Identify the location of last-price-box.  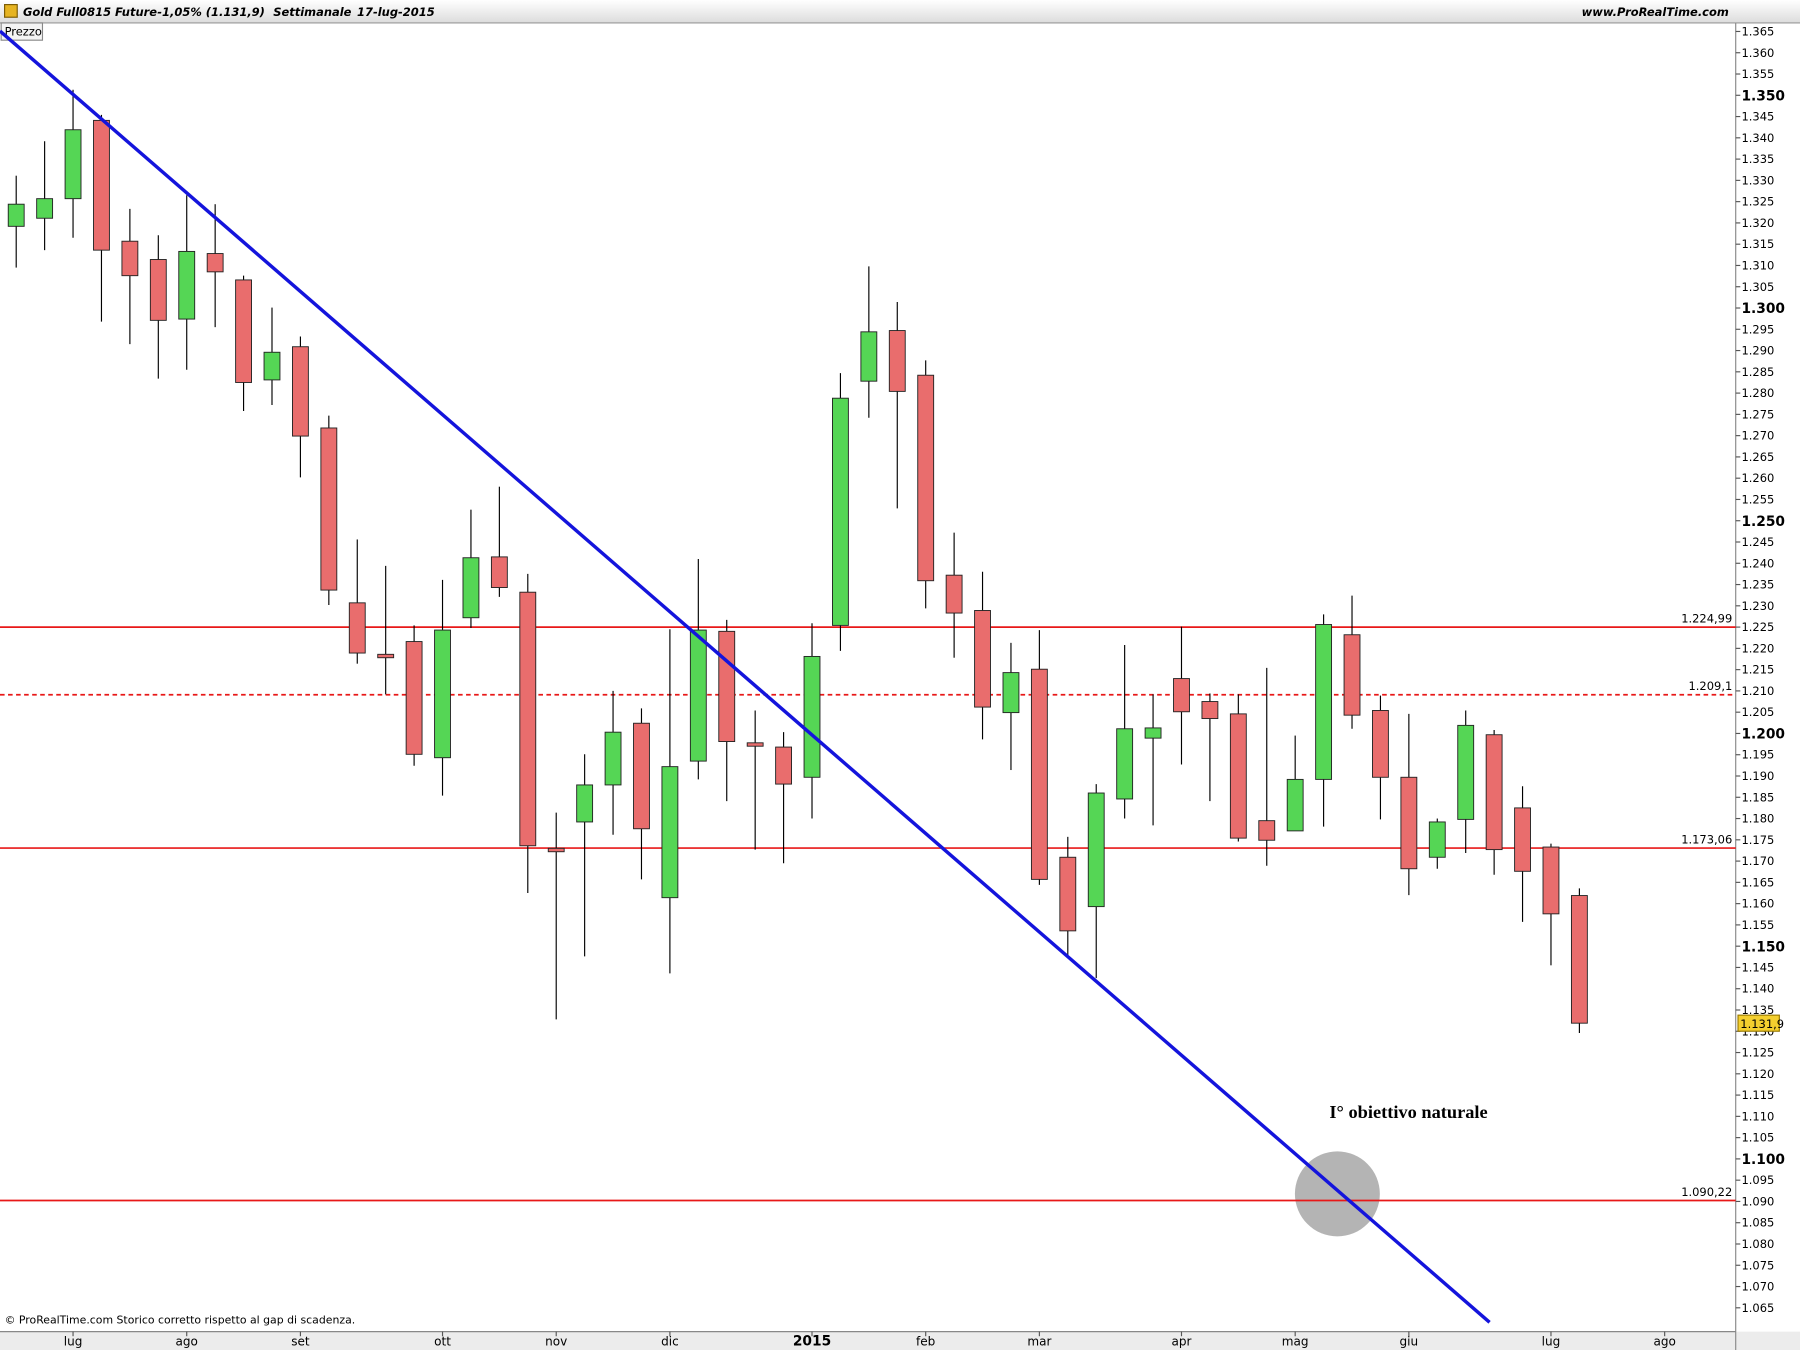
(1758, 1023).